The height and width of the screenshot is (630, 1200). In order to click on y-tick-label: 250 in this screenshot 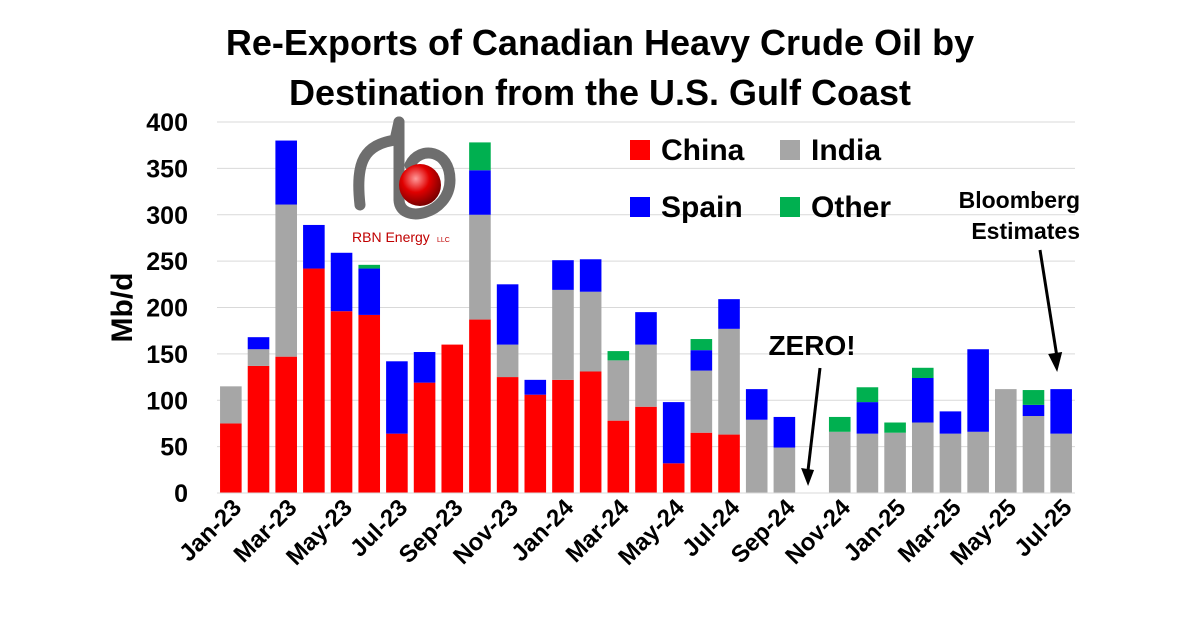, I will do `click(167, 262)`.